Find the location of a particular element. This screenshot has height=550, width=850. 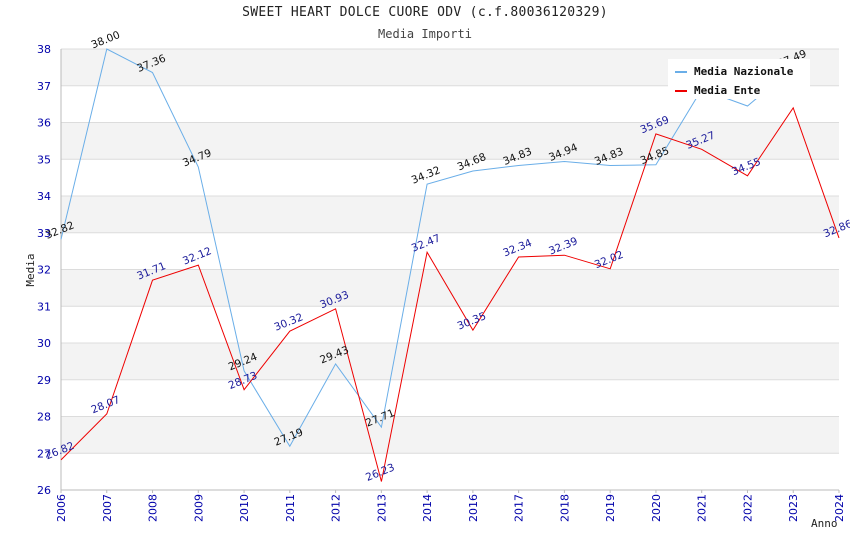

y-axis-label: Media is located at coordinates (30, 269).